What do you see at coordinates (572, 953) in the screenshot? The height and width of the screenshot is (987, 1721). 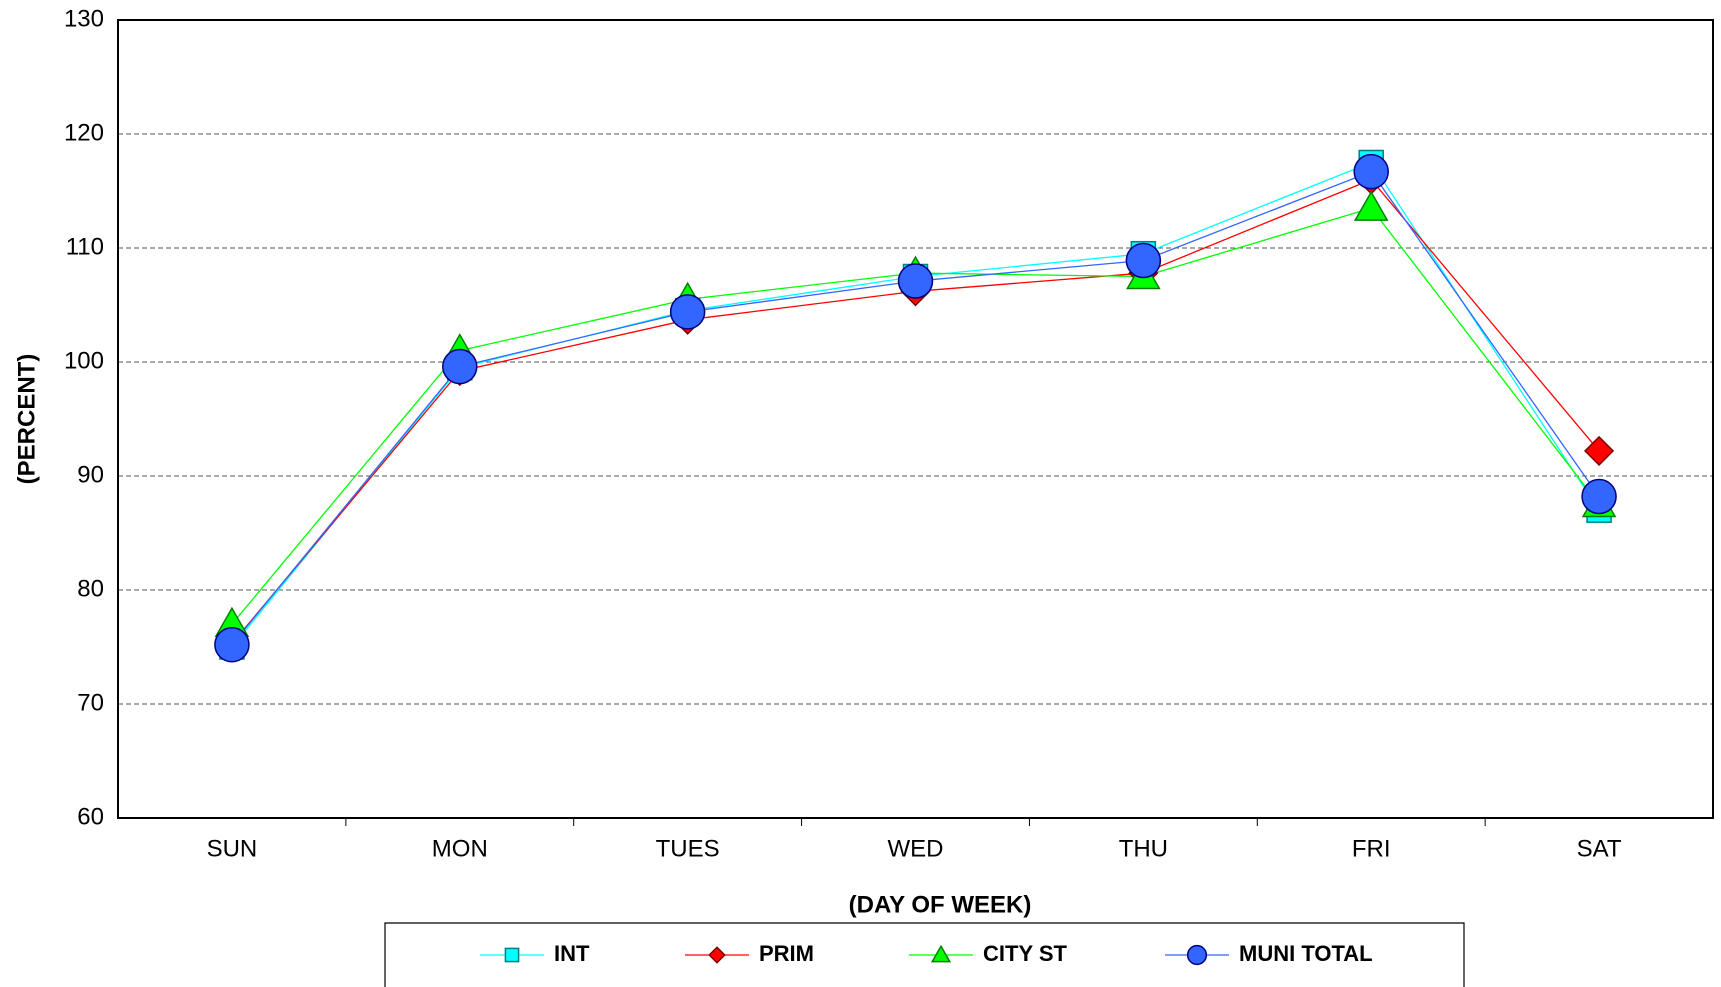 I see `legend-label: INT` at bounding box center [572, 953].